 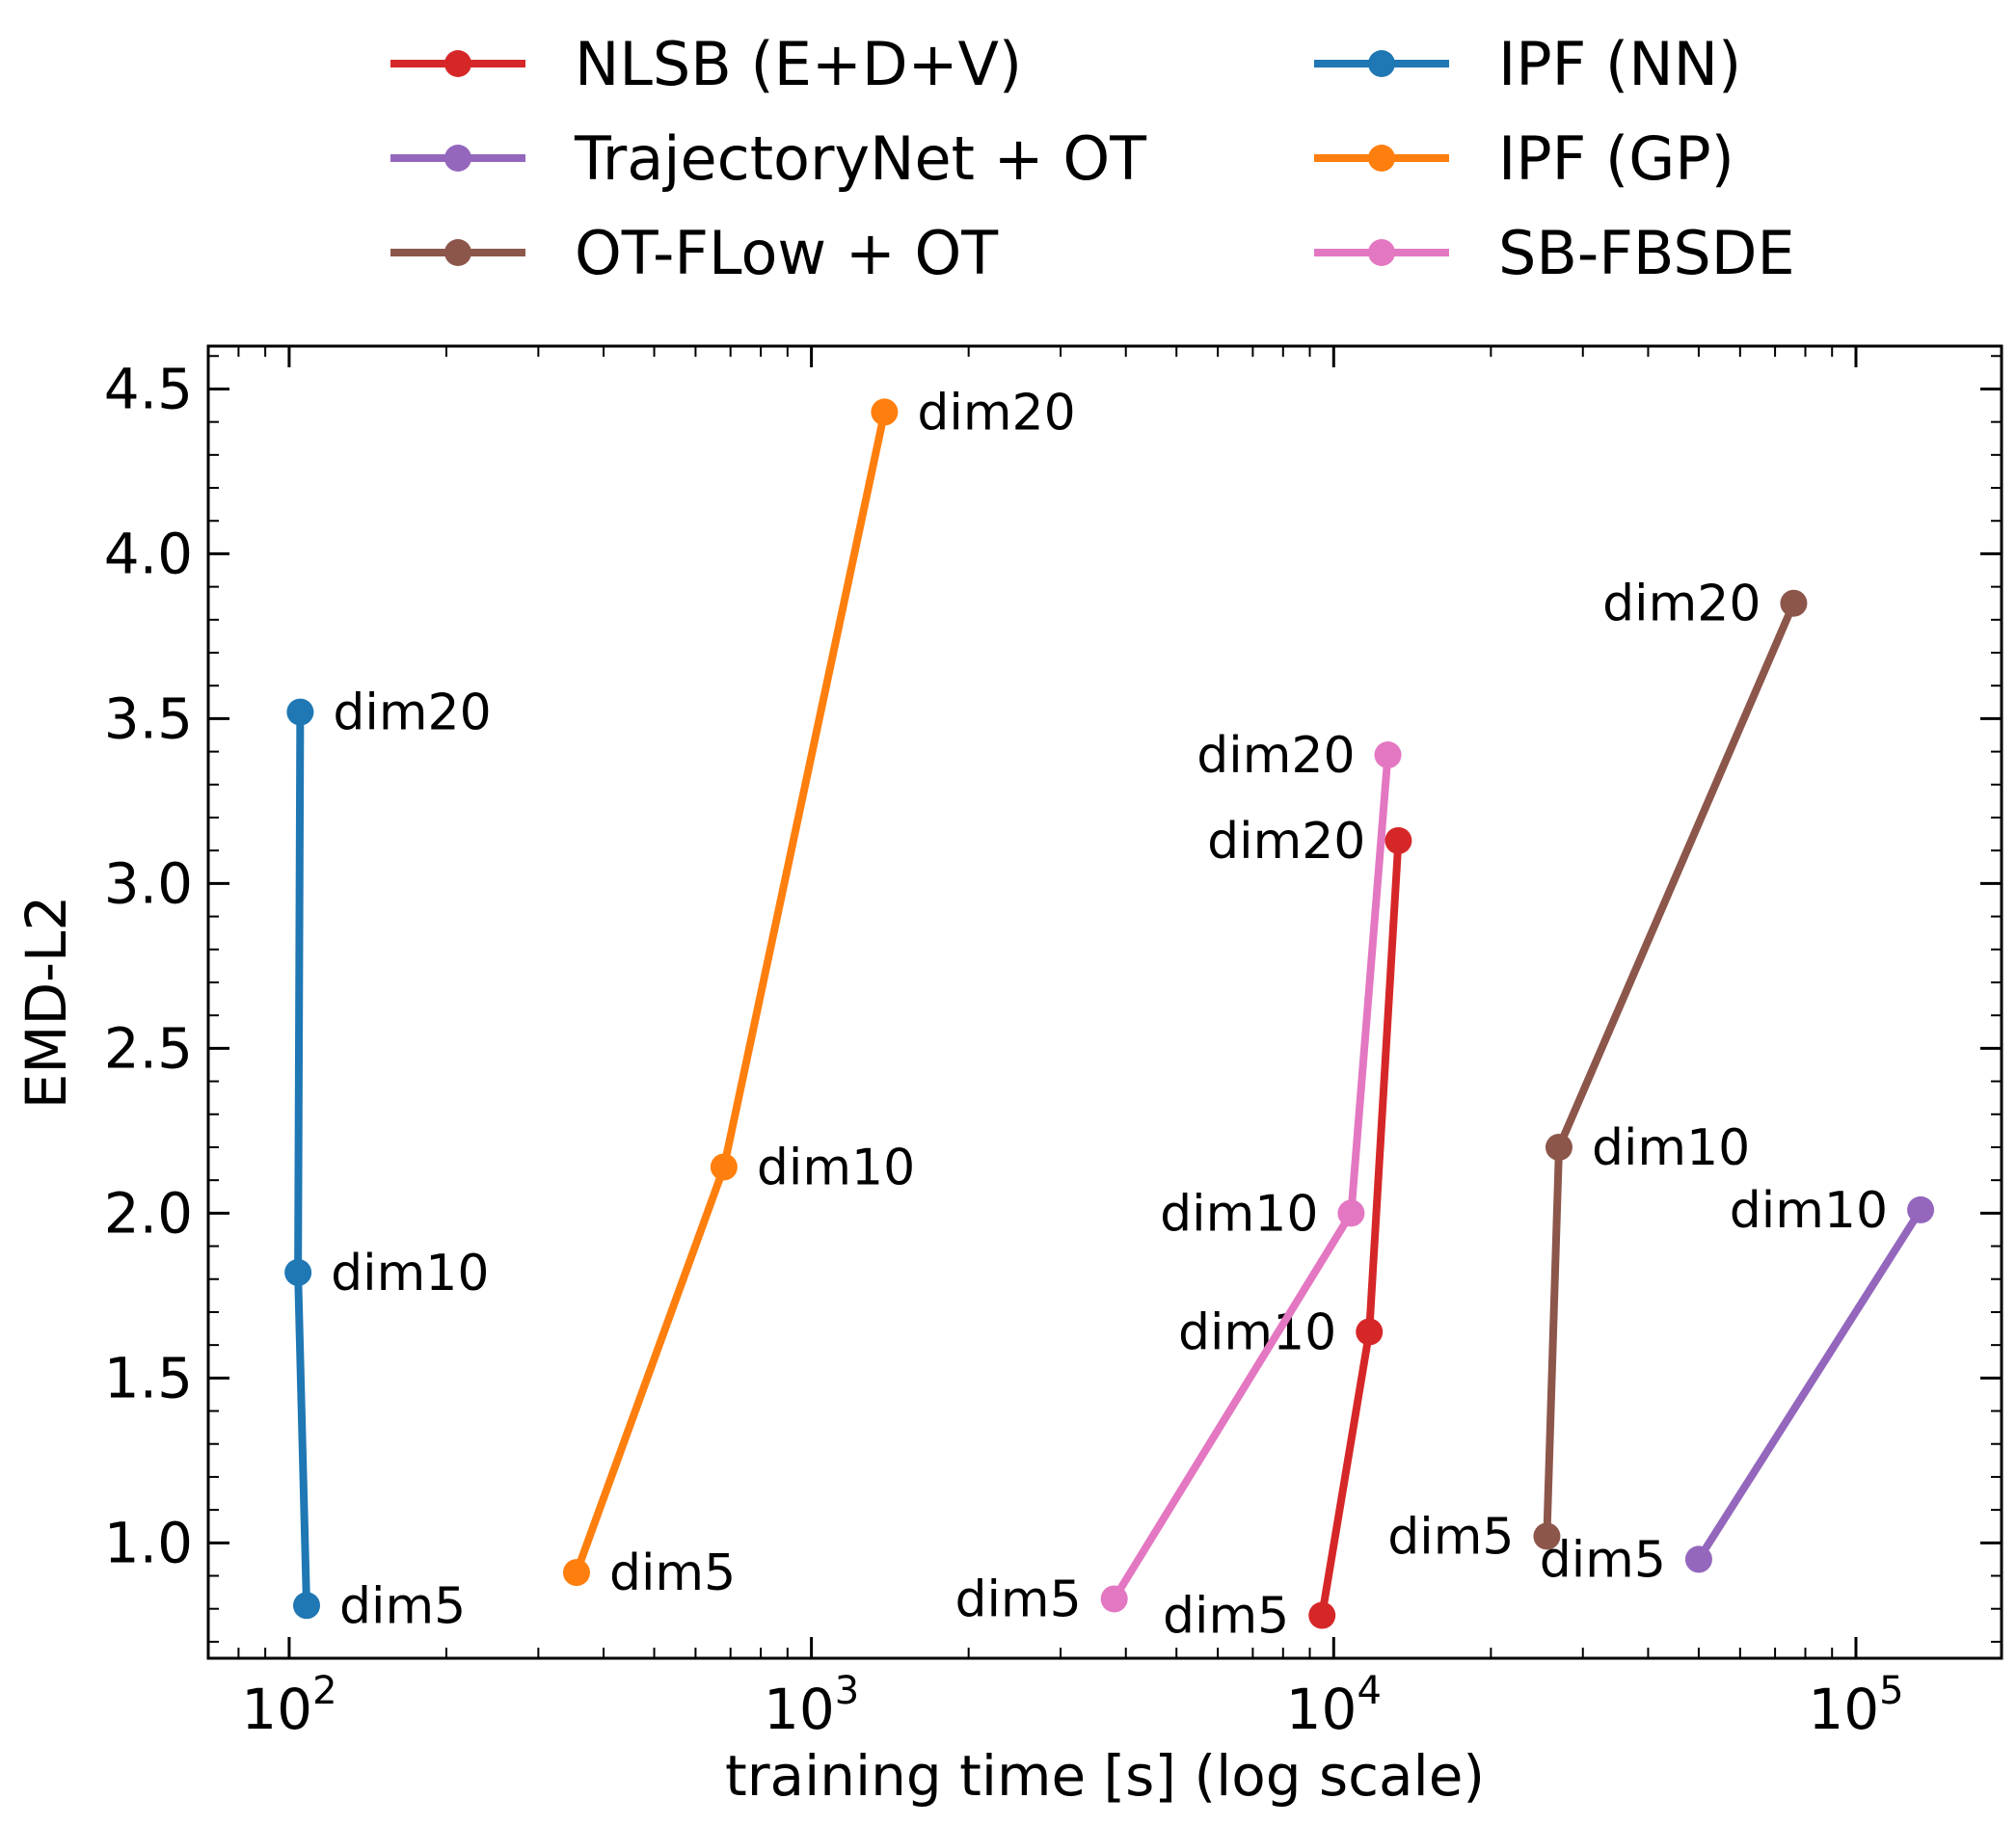 What do you see at coordinates (148, 1542) in the screenshot?
I see `y-tick-label: 1.0` at bounding box center [148, 1542].